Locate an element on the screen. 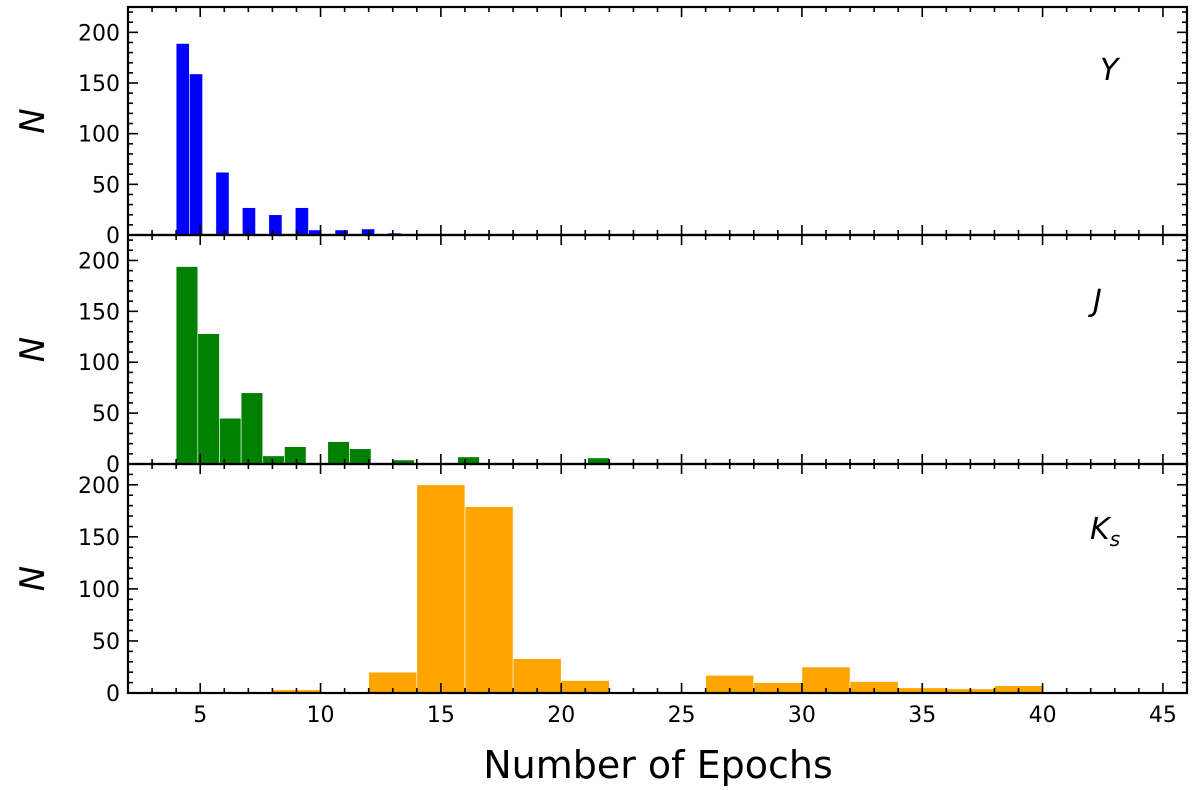 The image size is (1200, 791). band-label-subscript: s is located at coordinates (1115, 539).